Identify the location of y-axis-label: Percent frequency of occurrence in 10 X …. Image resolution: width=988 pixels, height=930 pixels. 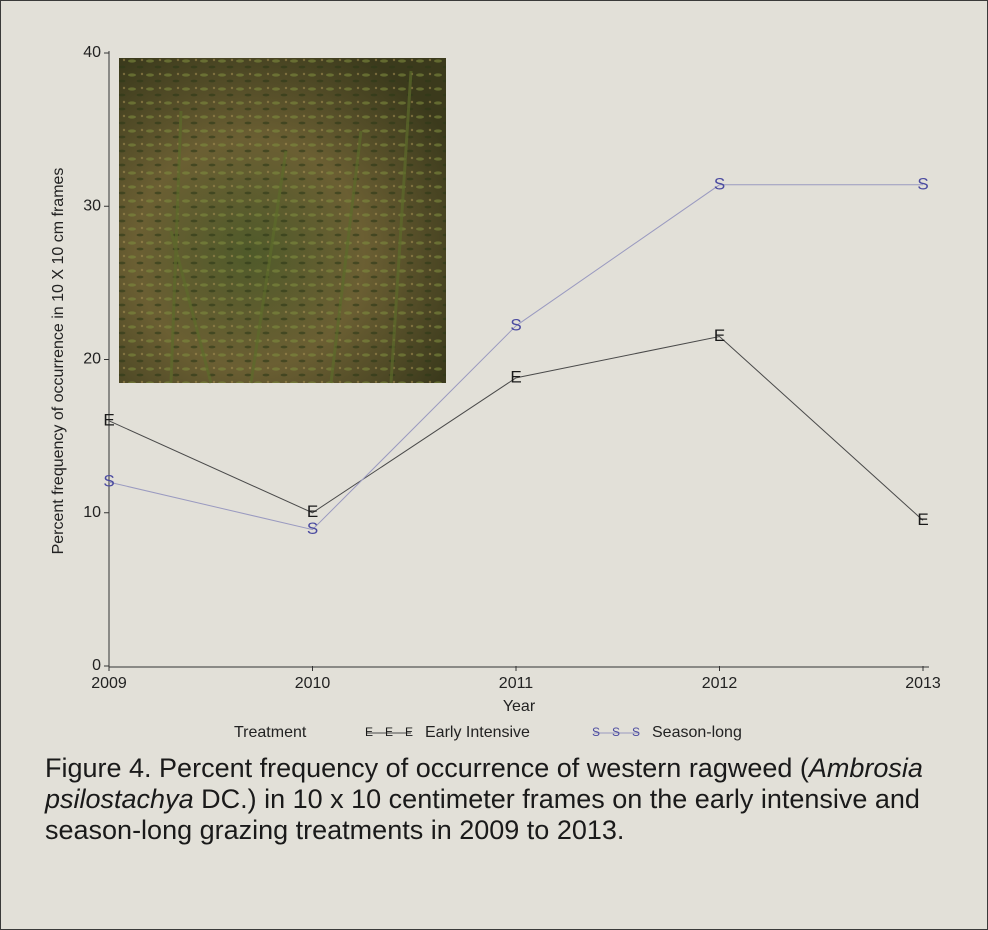
(58, 361).